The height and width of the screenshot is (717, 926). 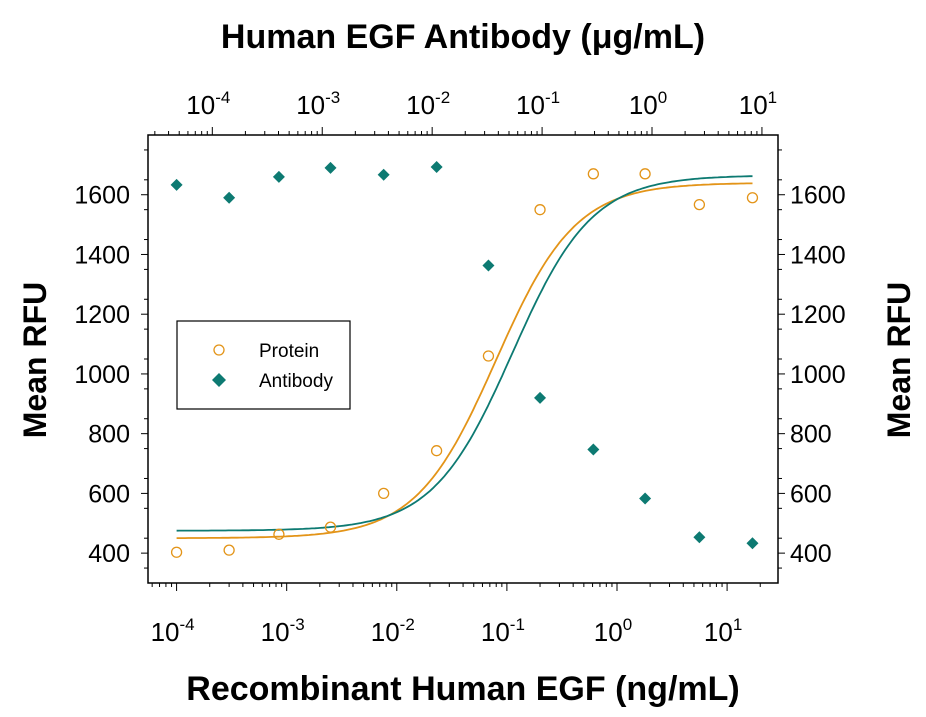 What do you see at coordinates (463, 37) in the screenshot?
I see `top-axis-title: Human EGF Antibody (μg/mL)` at bounding box center [463, 37].